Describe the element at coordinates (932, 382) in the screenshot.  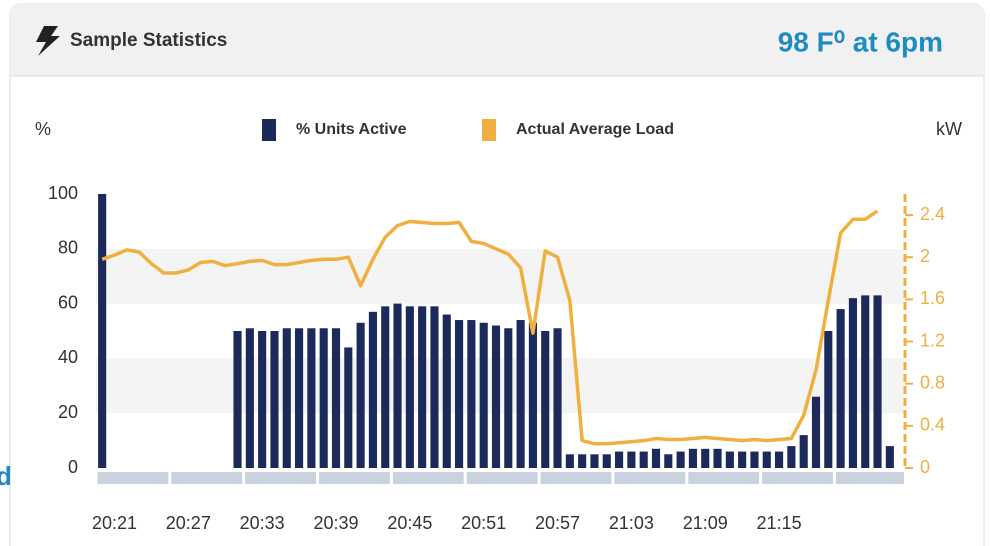
I see `y2-tick-label: 0.8` at that location.